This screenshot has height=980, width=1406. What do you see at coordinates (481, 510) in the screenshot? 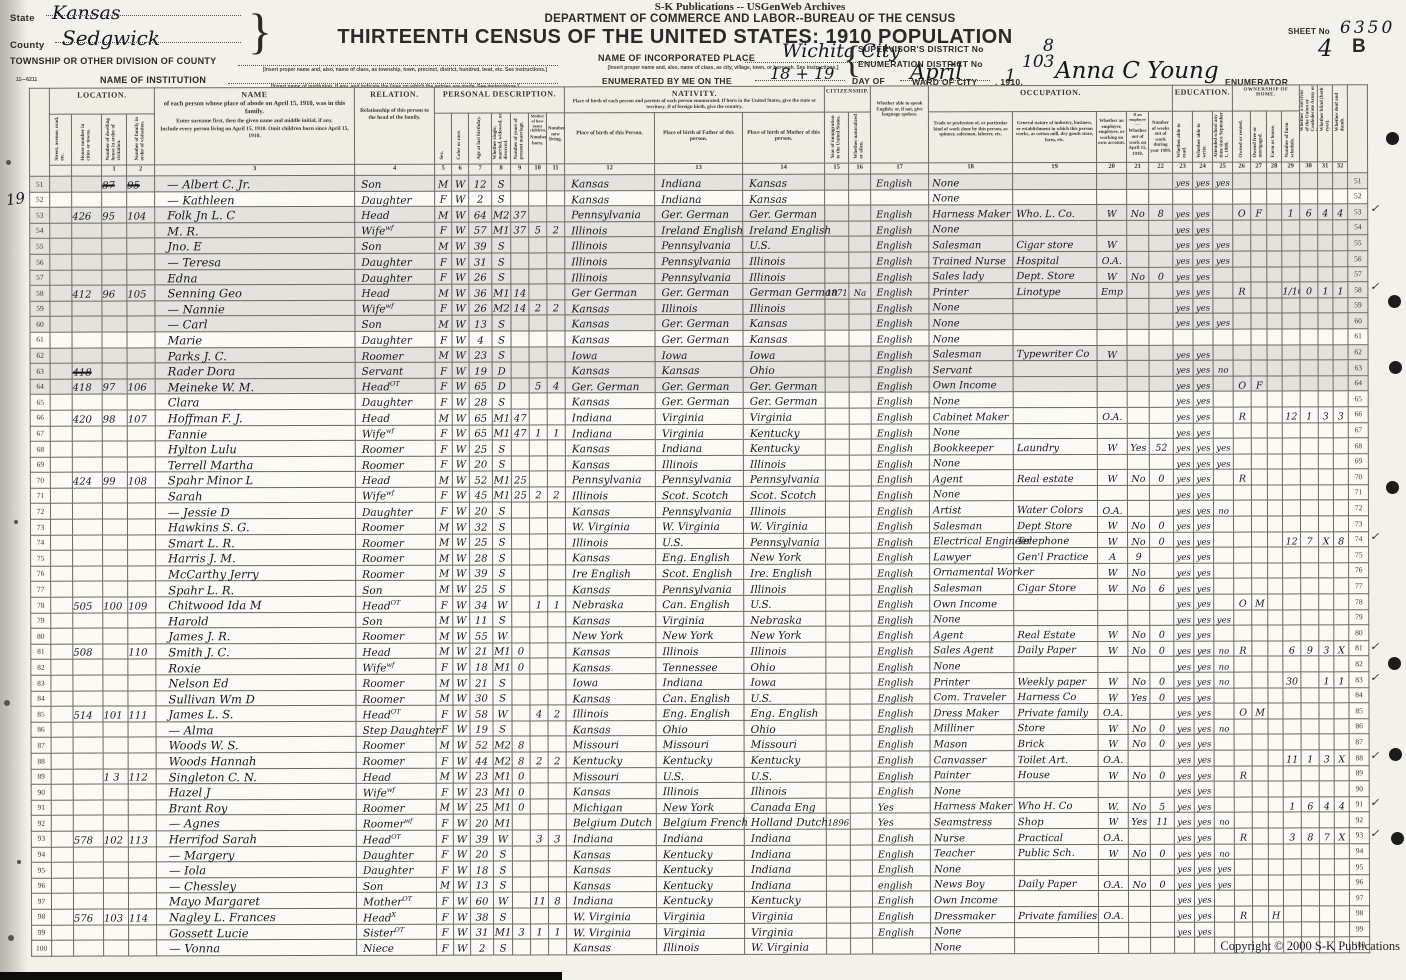
I see `cell-age: 20` at bounding box center [481, 510].